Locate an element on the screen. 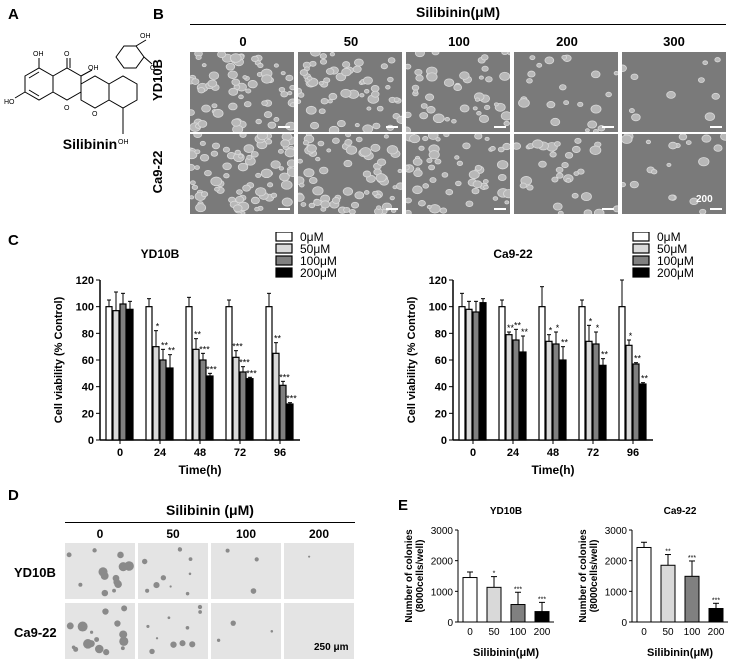 The height and width of the screenshot is (665, 730). x-tick-label: 200 is located at coordinates (542, 632).